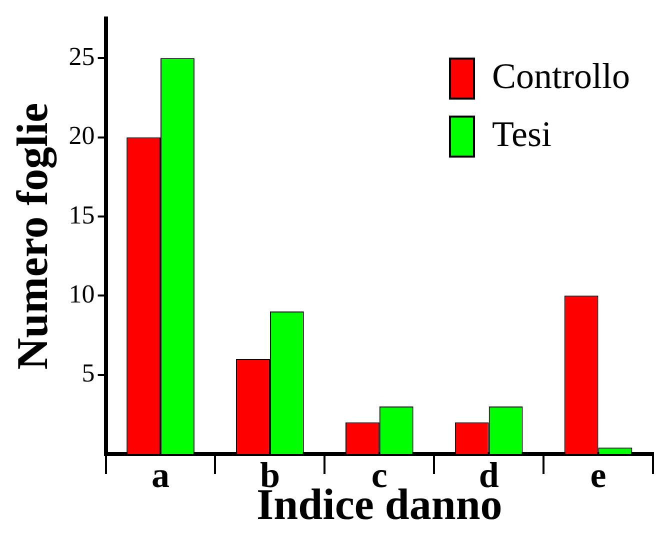 This screenshot has width=658, height=536. I want to click on y-tick-label: 15, so click(81, 215).